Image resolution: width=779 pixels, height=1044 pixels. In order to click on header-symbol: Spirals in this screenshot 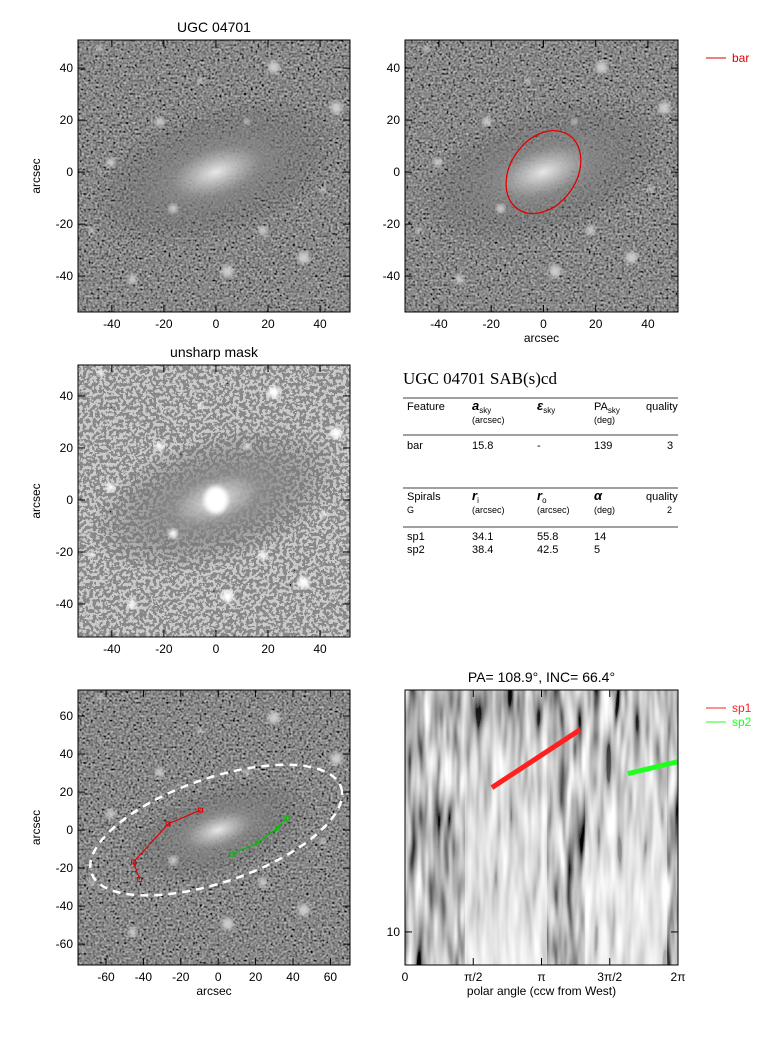, I will do `click(424, 497)`.